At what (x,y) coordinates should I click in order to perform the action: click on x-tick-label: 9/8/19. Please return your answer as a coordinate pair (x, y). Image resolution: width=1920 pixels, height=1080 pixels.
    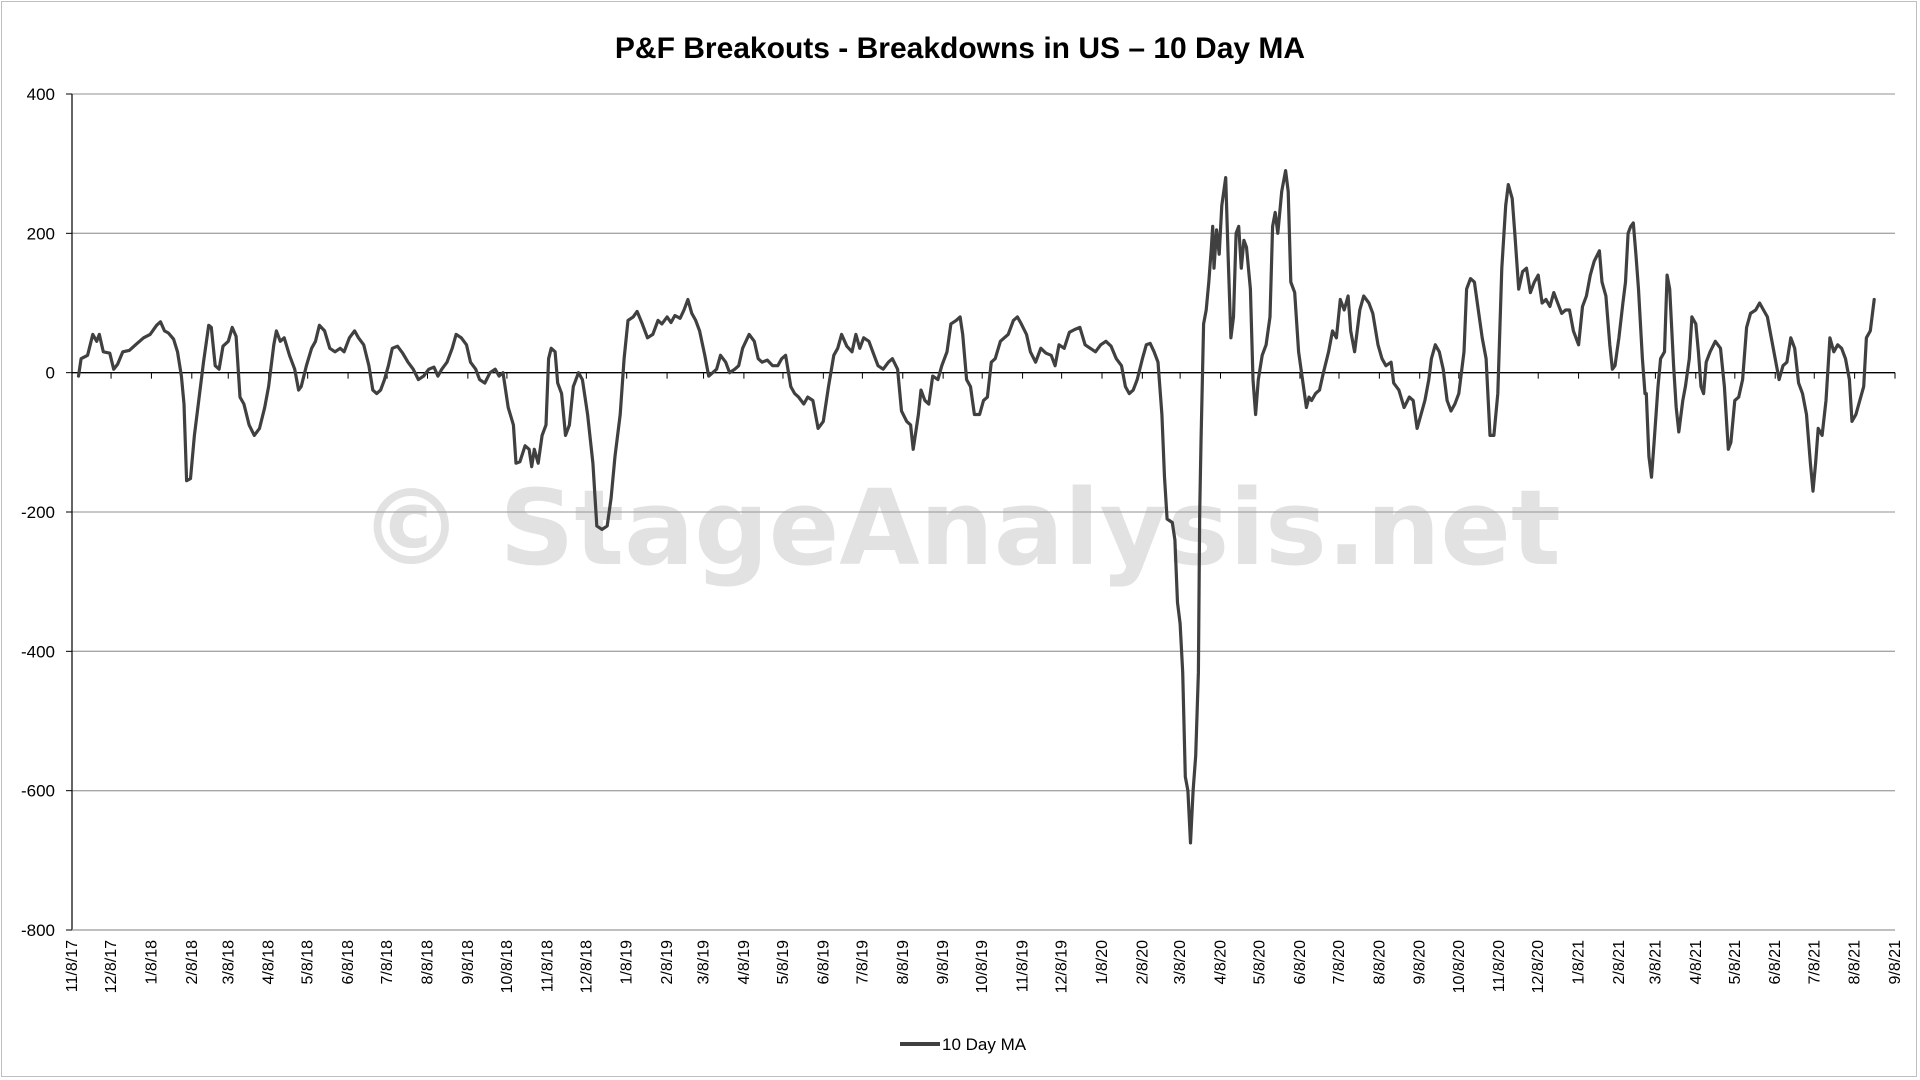
    Looking at the image, I should click on (943, 962).